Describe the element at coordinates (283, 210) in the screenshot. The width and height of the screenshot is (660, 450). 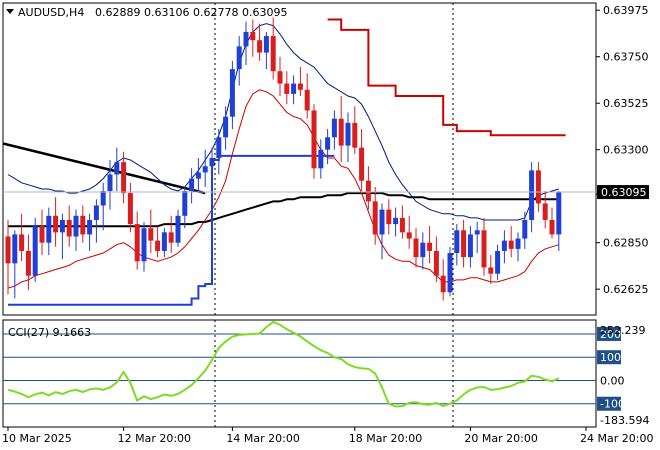
I see `moving-average-line` at that location.